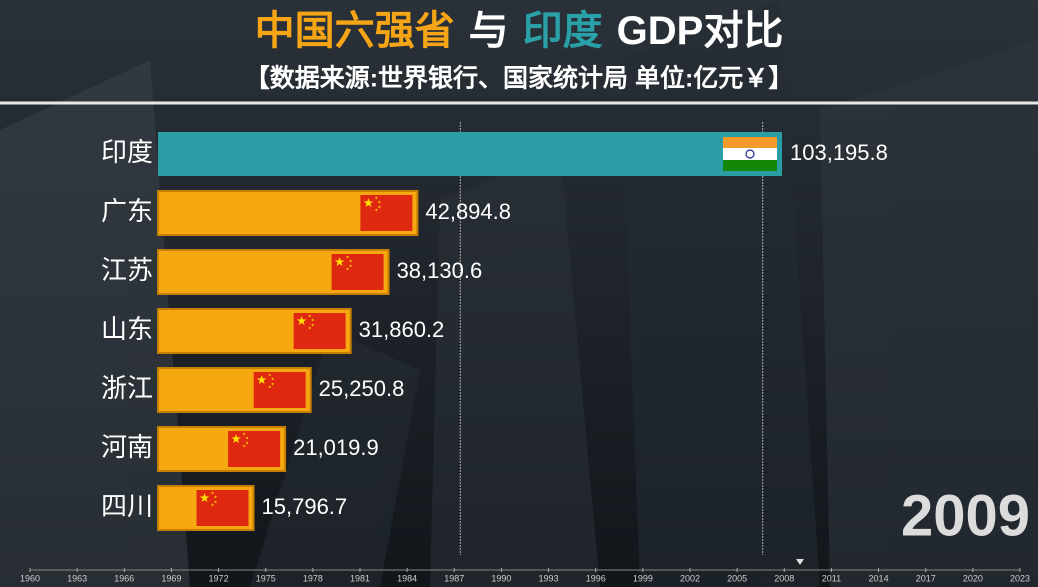 The height and width of the screenshot is (587, 1038). What do you see at coordinates (360, 578) in the screenshot?
I see `timeline-tick-label: 1981` at bounding box center [360, 578].